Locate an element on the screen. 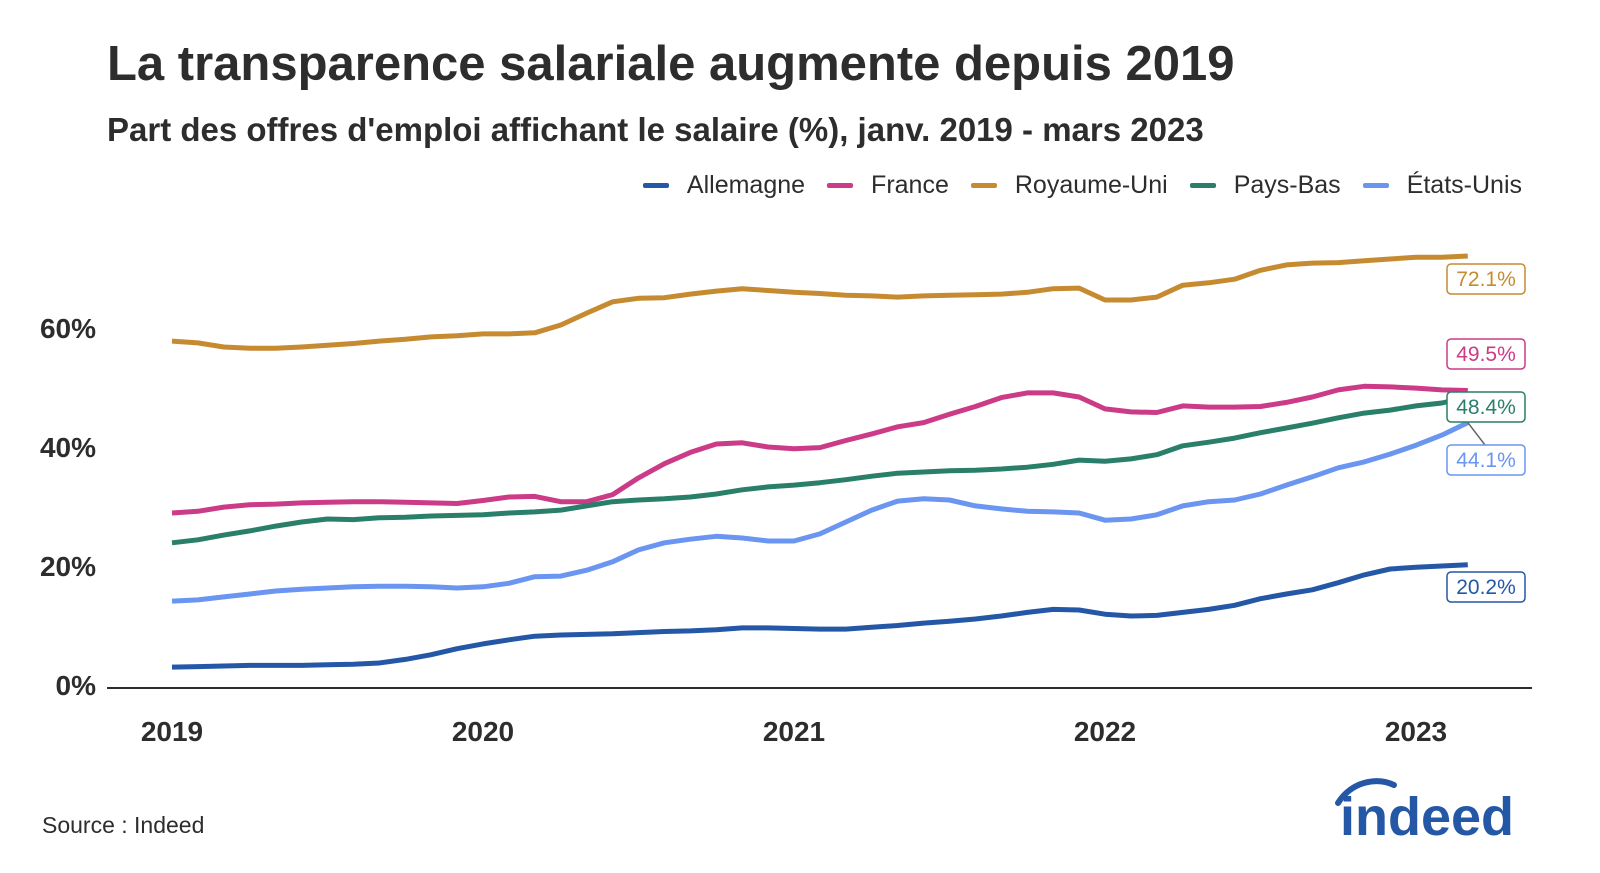 The image size is (1600, 873). end-label: 48.4% is located at coordinates (1486, 407).